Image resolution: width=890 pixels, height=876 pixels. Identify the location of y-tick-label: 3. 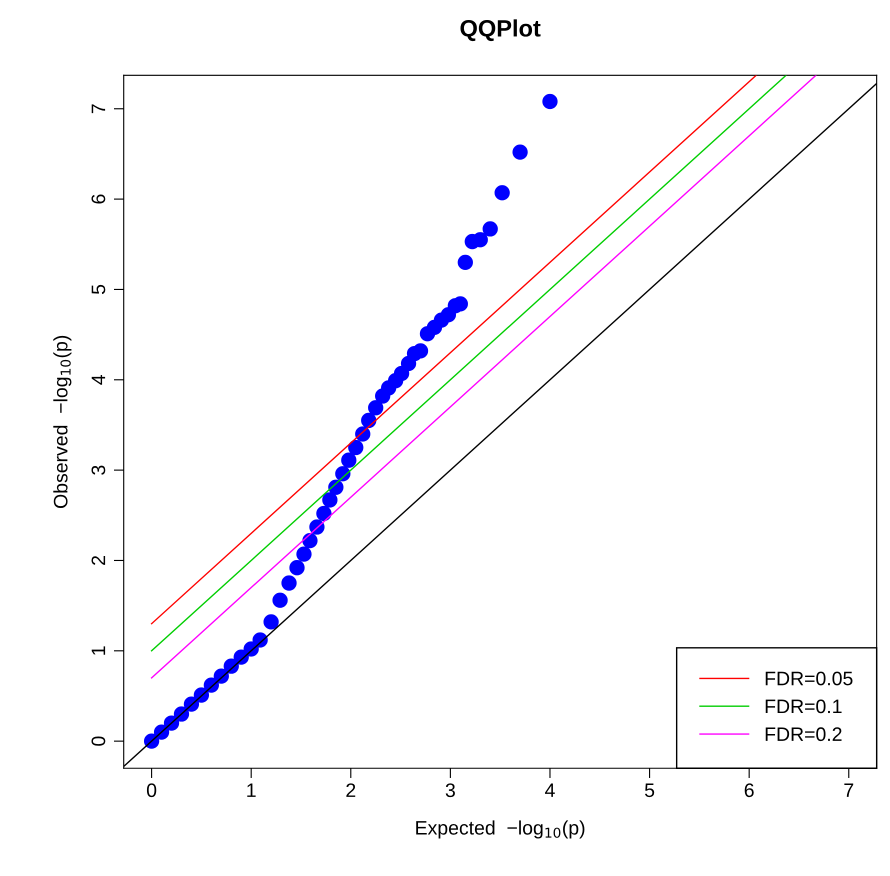
(99, 470).